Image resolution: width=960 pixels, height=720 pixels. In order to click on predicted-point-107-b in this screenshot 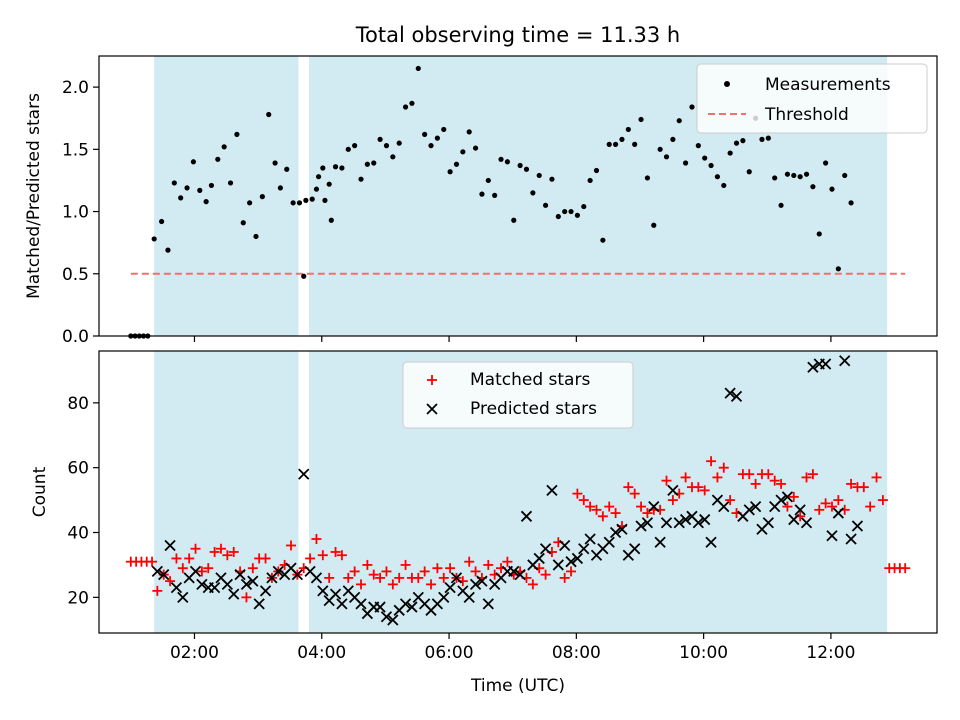, I will do `click(838, 513)`.